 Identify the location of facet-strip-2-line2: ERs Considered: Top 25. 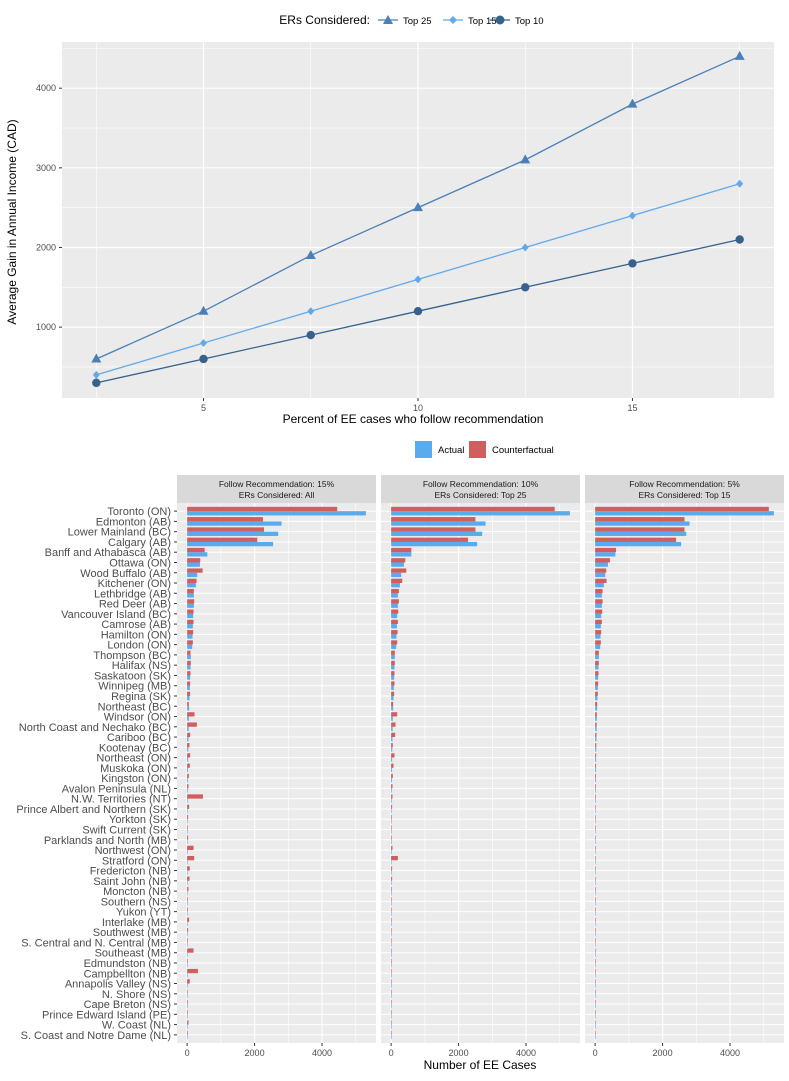
(481, 495).